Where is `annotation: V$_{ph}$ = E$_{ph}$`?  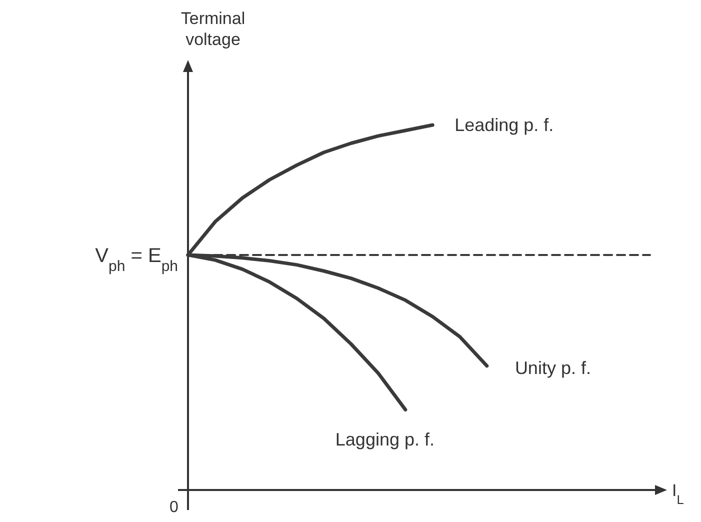 annotation: V$_{ph}$ = E$_{ph}$ is located at coordinates (136, 259).